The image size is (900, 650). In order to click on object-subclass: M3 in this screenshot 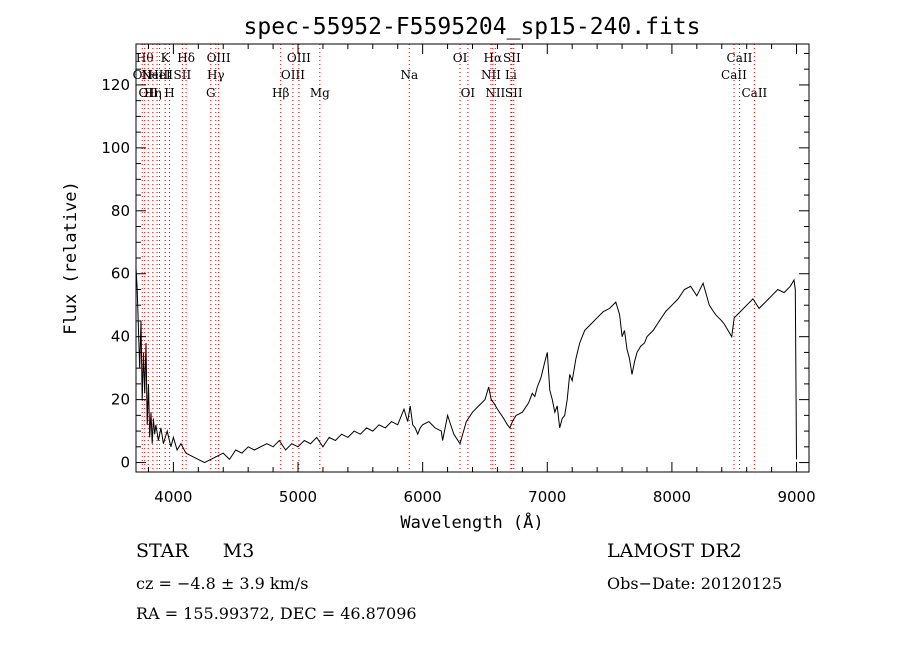, I will do `click(238, 551)`.